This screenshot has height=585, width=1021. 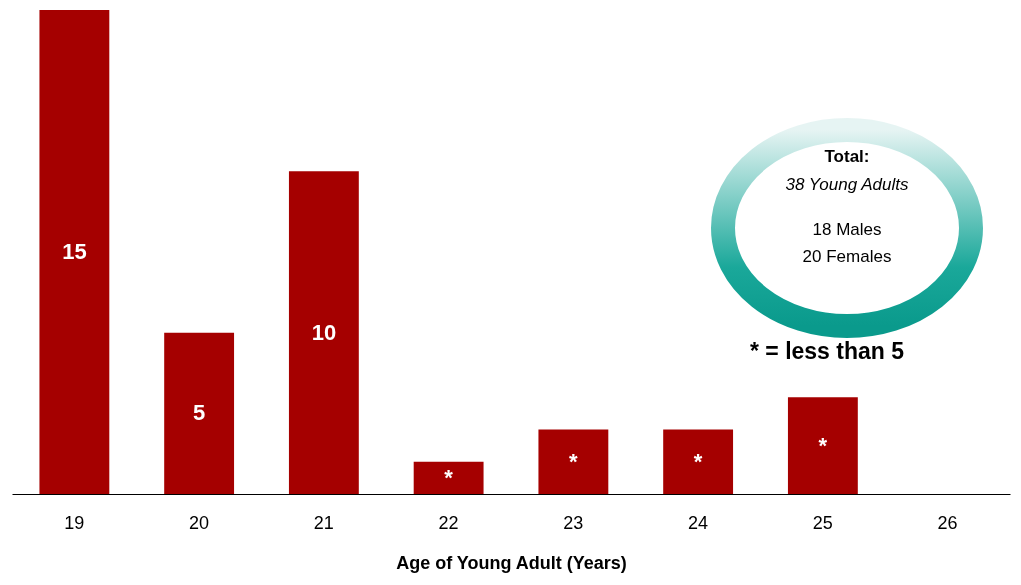 What do you see at coordinates (199, 522) in the screenshot?
I see `x-tick-label: 20` at bounding box center [199, 522].